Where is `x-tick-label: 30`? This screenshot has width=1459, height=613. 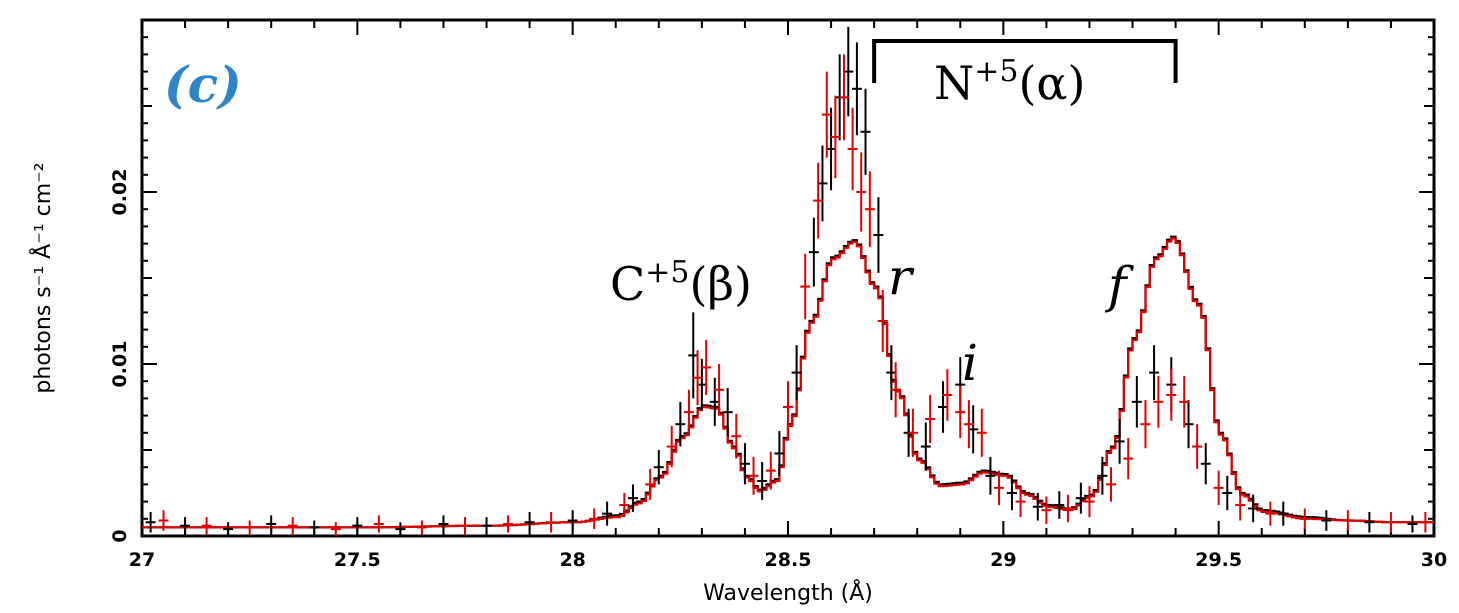
x-tick-label: 30 is located at coordinates (1434, 560).